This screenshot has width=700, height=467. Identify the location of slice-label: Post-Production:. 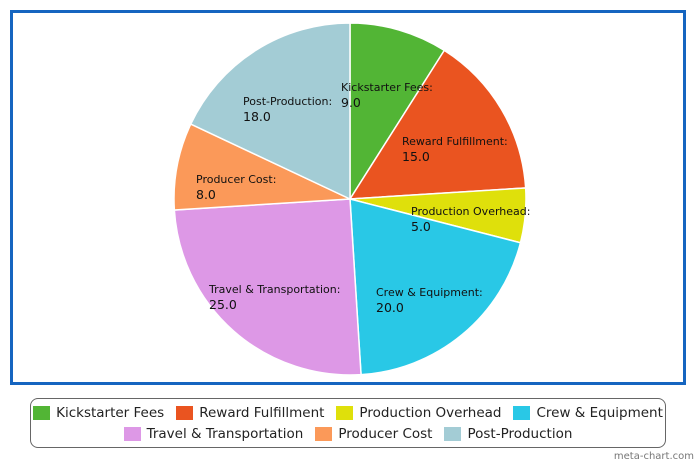
(287, 101).